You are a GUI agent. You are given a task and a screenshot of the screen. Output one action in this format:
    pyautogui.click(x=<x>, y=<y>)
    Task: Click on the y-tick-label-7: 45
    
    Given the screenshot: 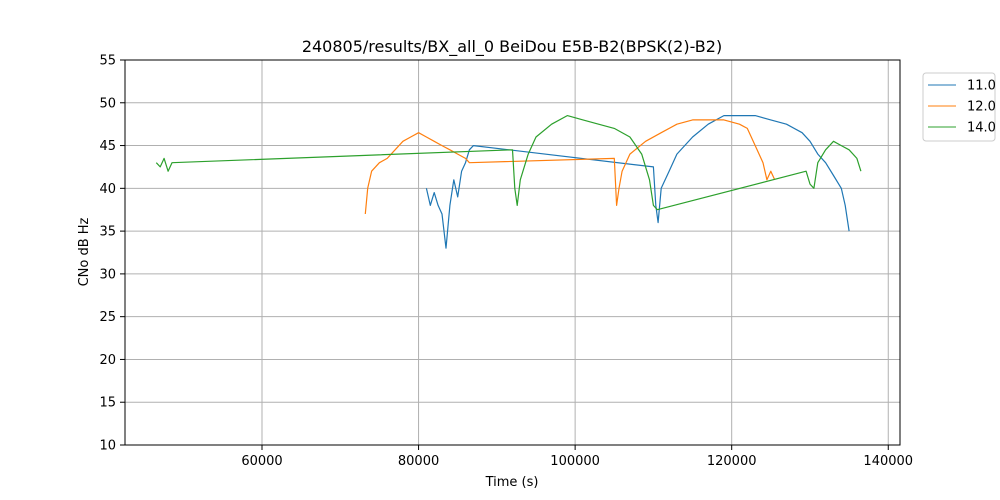 What is the action you would take?
    pyautogui.click(x=107, y=146)
    